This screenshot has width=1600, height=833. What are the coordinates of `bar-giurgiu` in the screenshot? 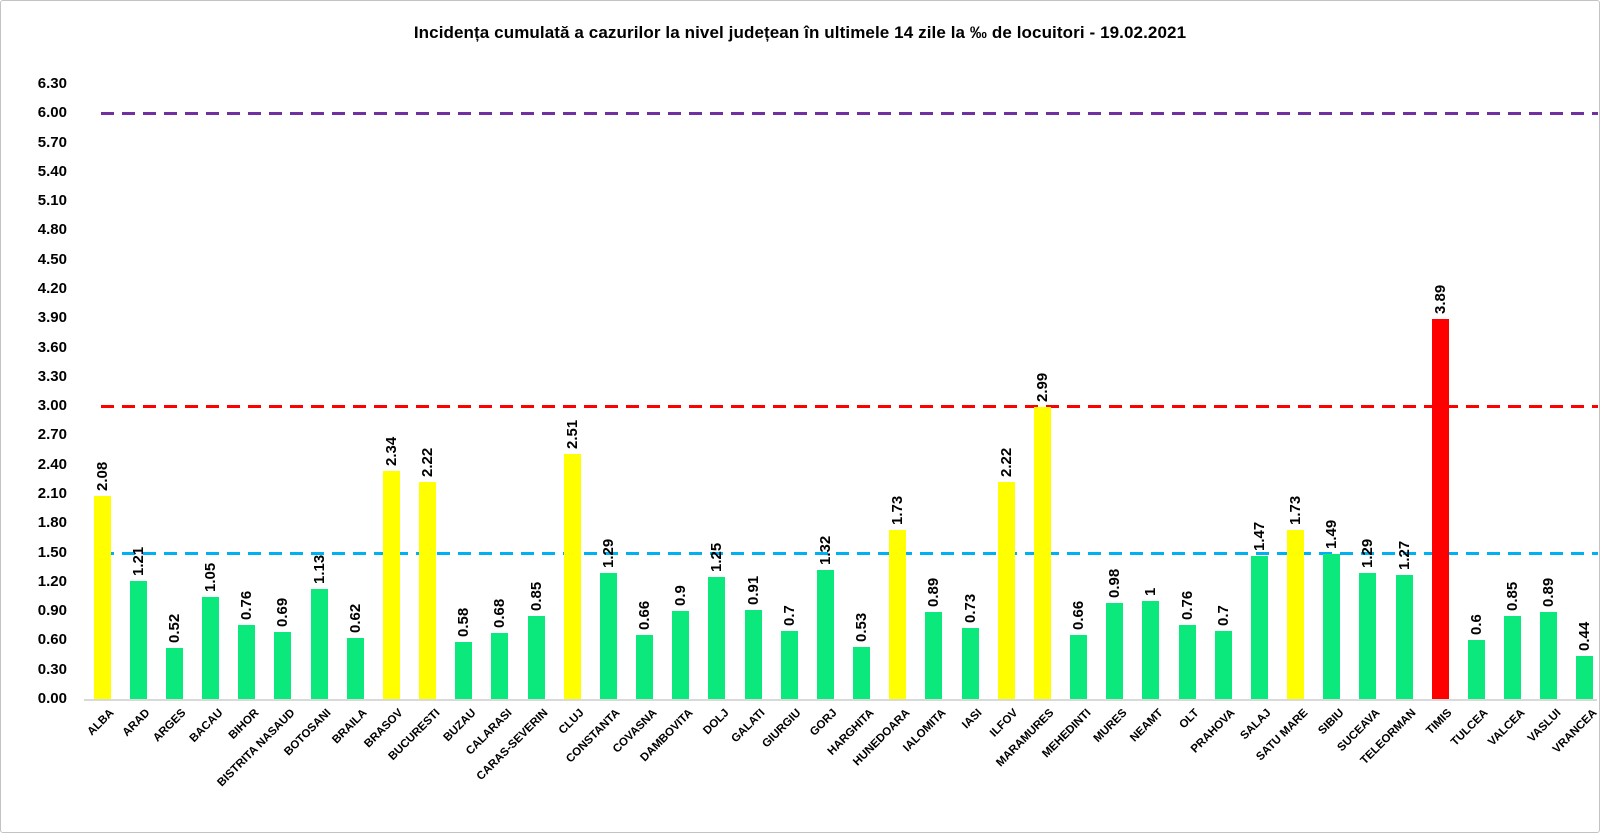 It's located at (789, 664).